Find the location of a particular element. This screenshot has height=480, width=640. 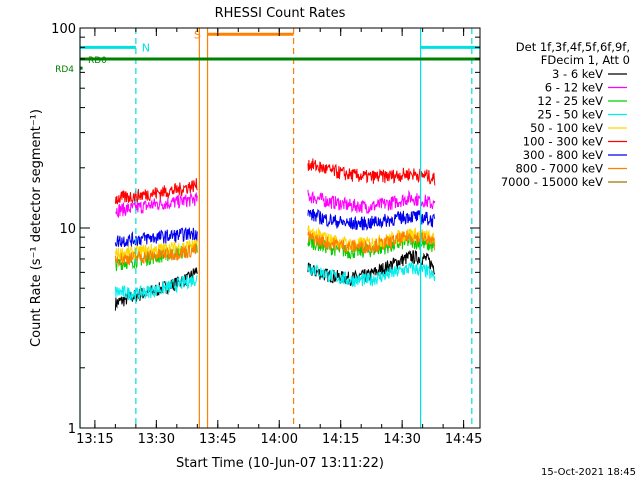

legend-entry-3: 25 - 50 keV is located at coordinates (570, 115).